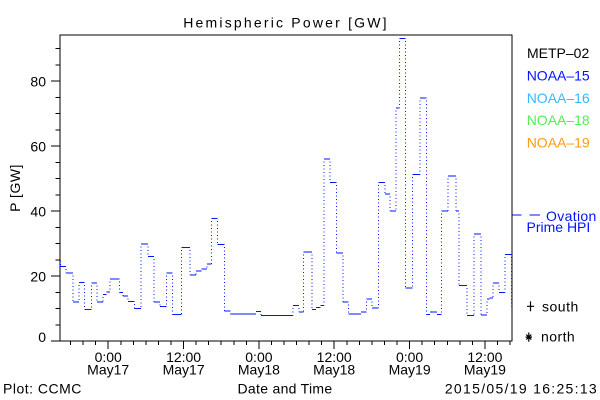  Describe the element at coordinates (38, 277) in the screenshot. I see `svg-text: 20` at that location.